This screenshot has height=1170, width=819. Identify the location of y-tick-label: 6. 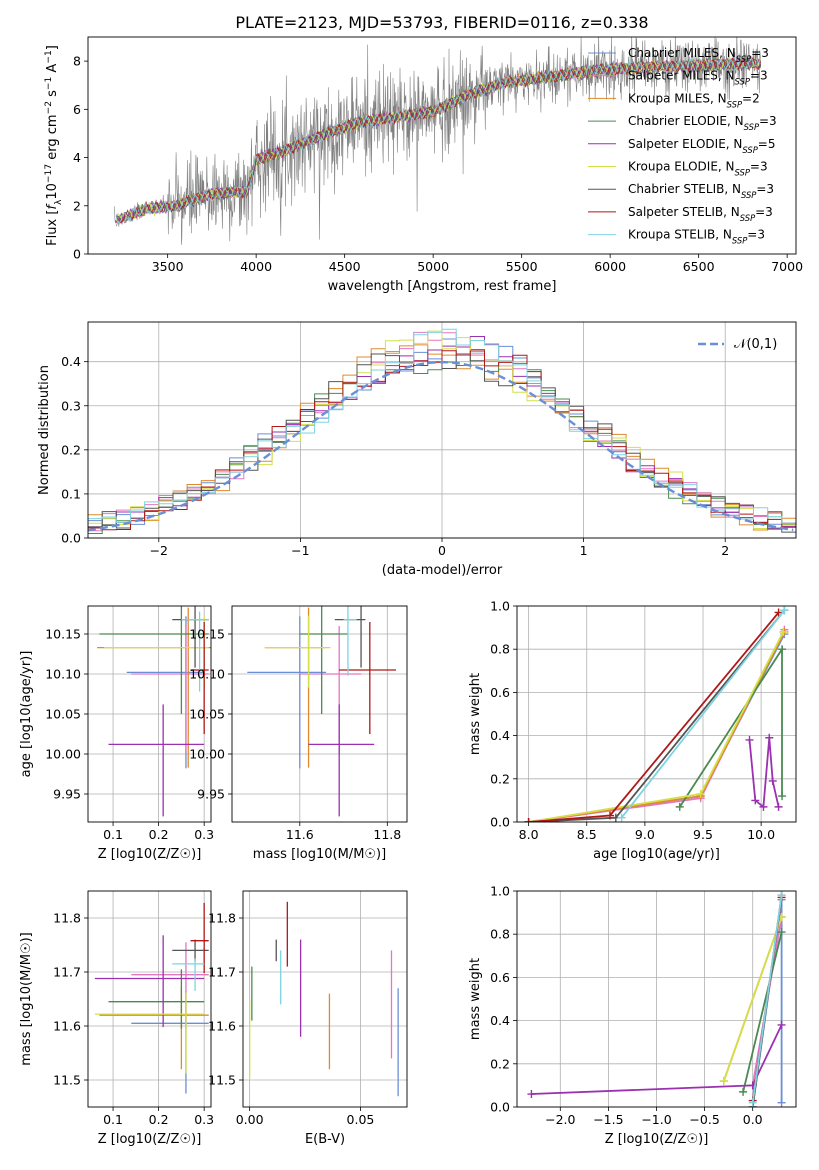
(77, 109).